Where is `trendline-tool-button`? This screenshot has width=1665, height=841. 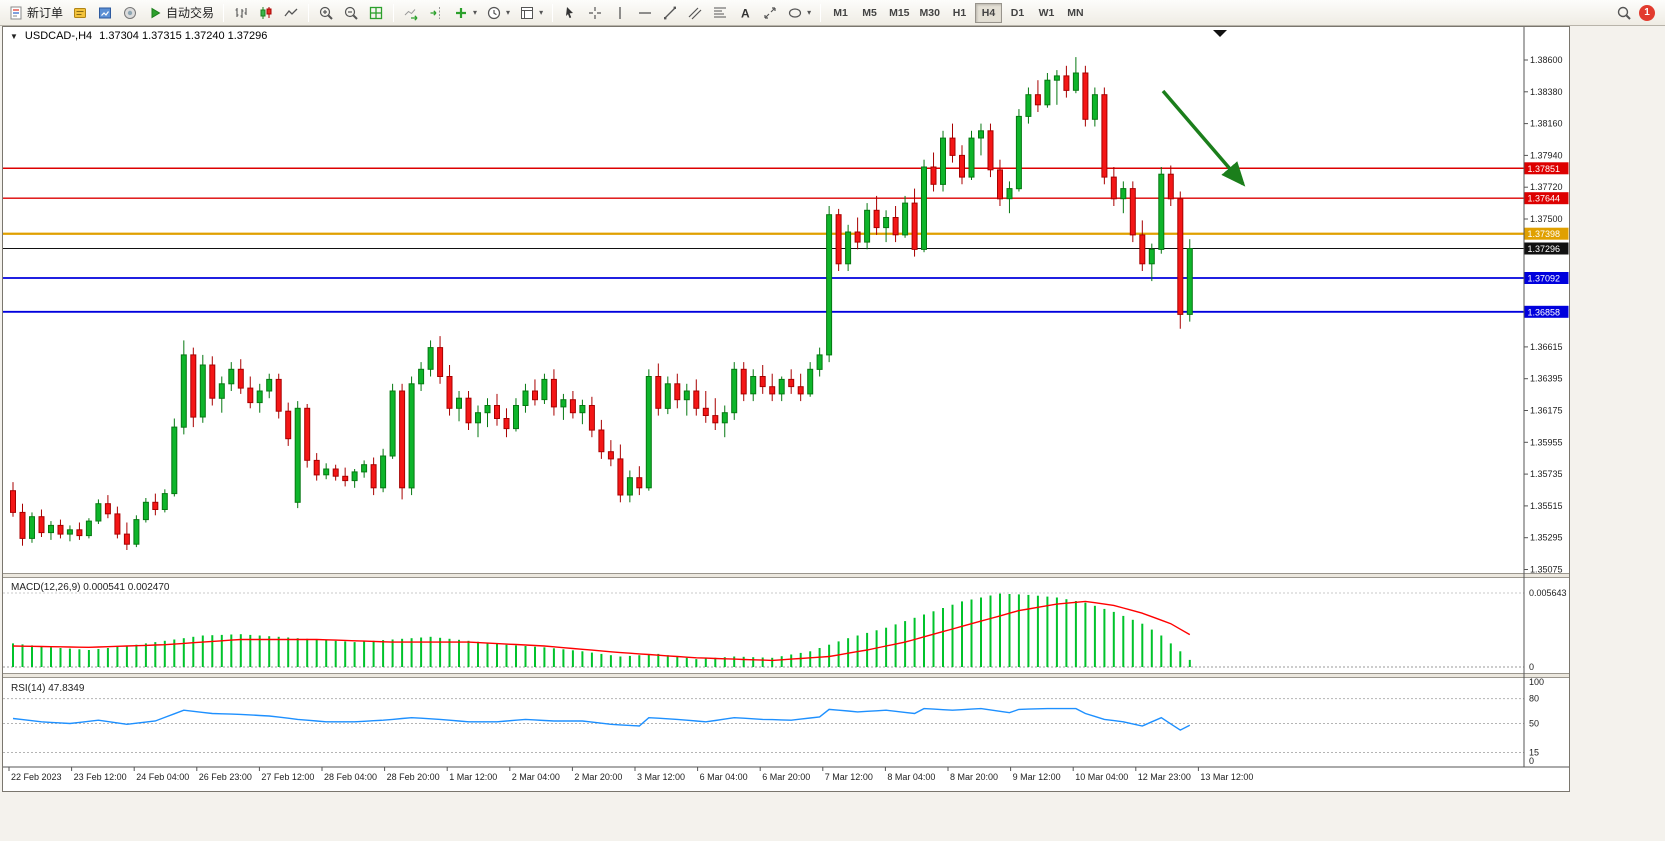 trendline-tool-button is located at coordinates (670, 13).